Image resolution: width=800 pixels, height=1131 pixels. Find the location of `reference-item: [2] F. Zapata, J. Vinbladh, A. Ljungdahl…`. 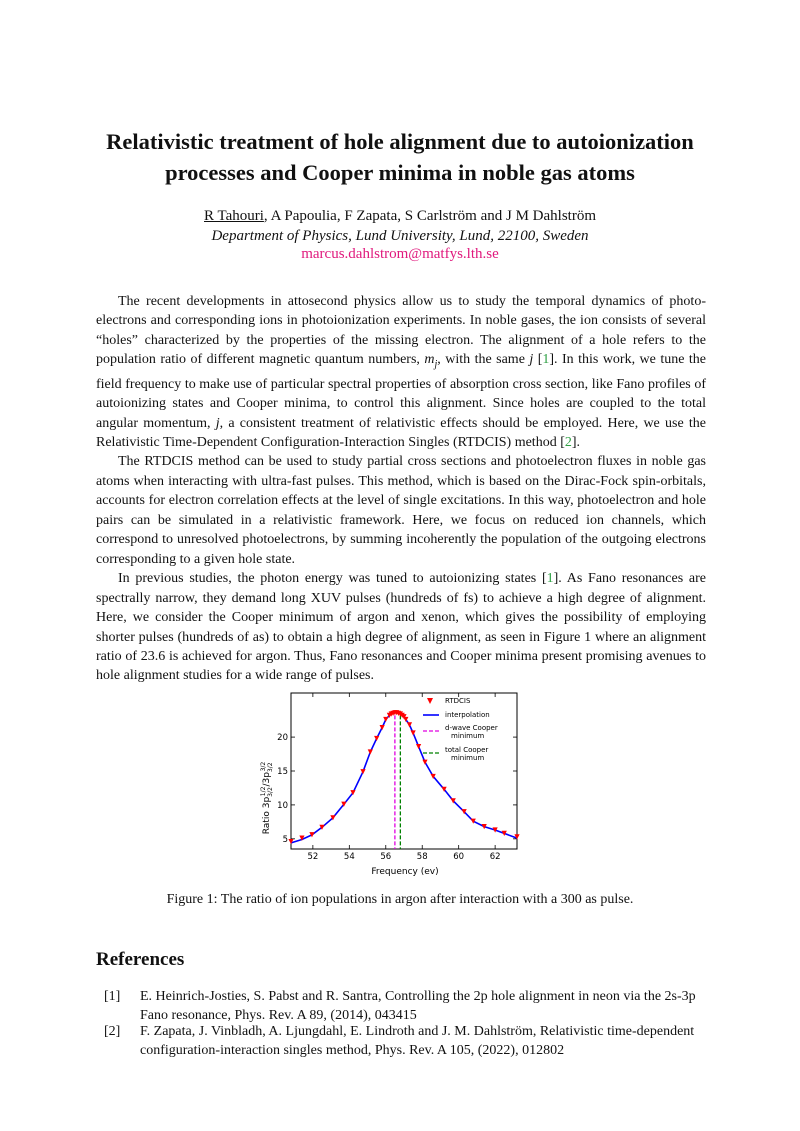

reference-item: [2] F. Zapata, J. Vinbladh, A. Ljungdahl… is located at coordinates (402, 1042).